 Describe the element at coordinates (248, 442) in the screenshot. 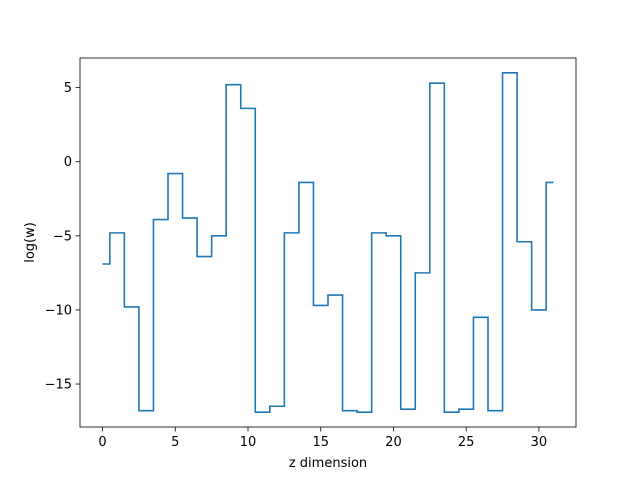

I see `x-tick-label: 10` at that location.